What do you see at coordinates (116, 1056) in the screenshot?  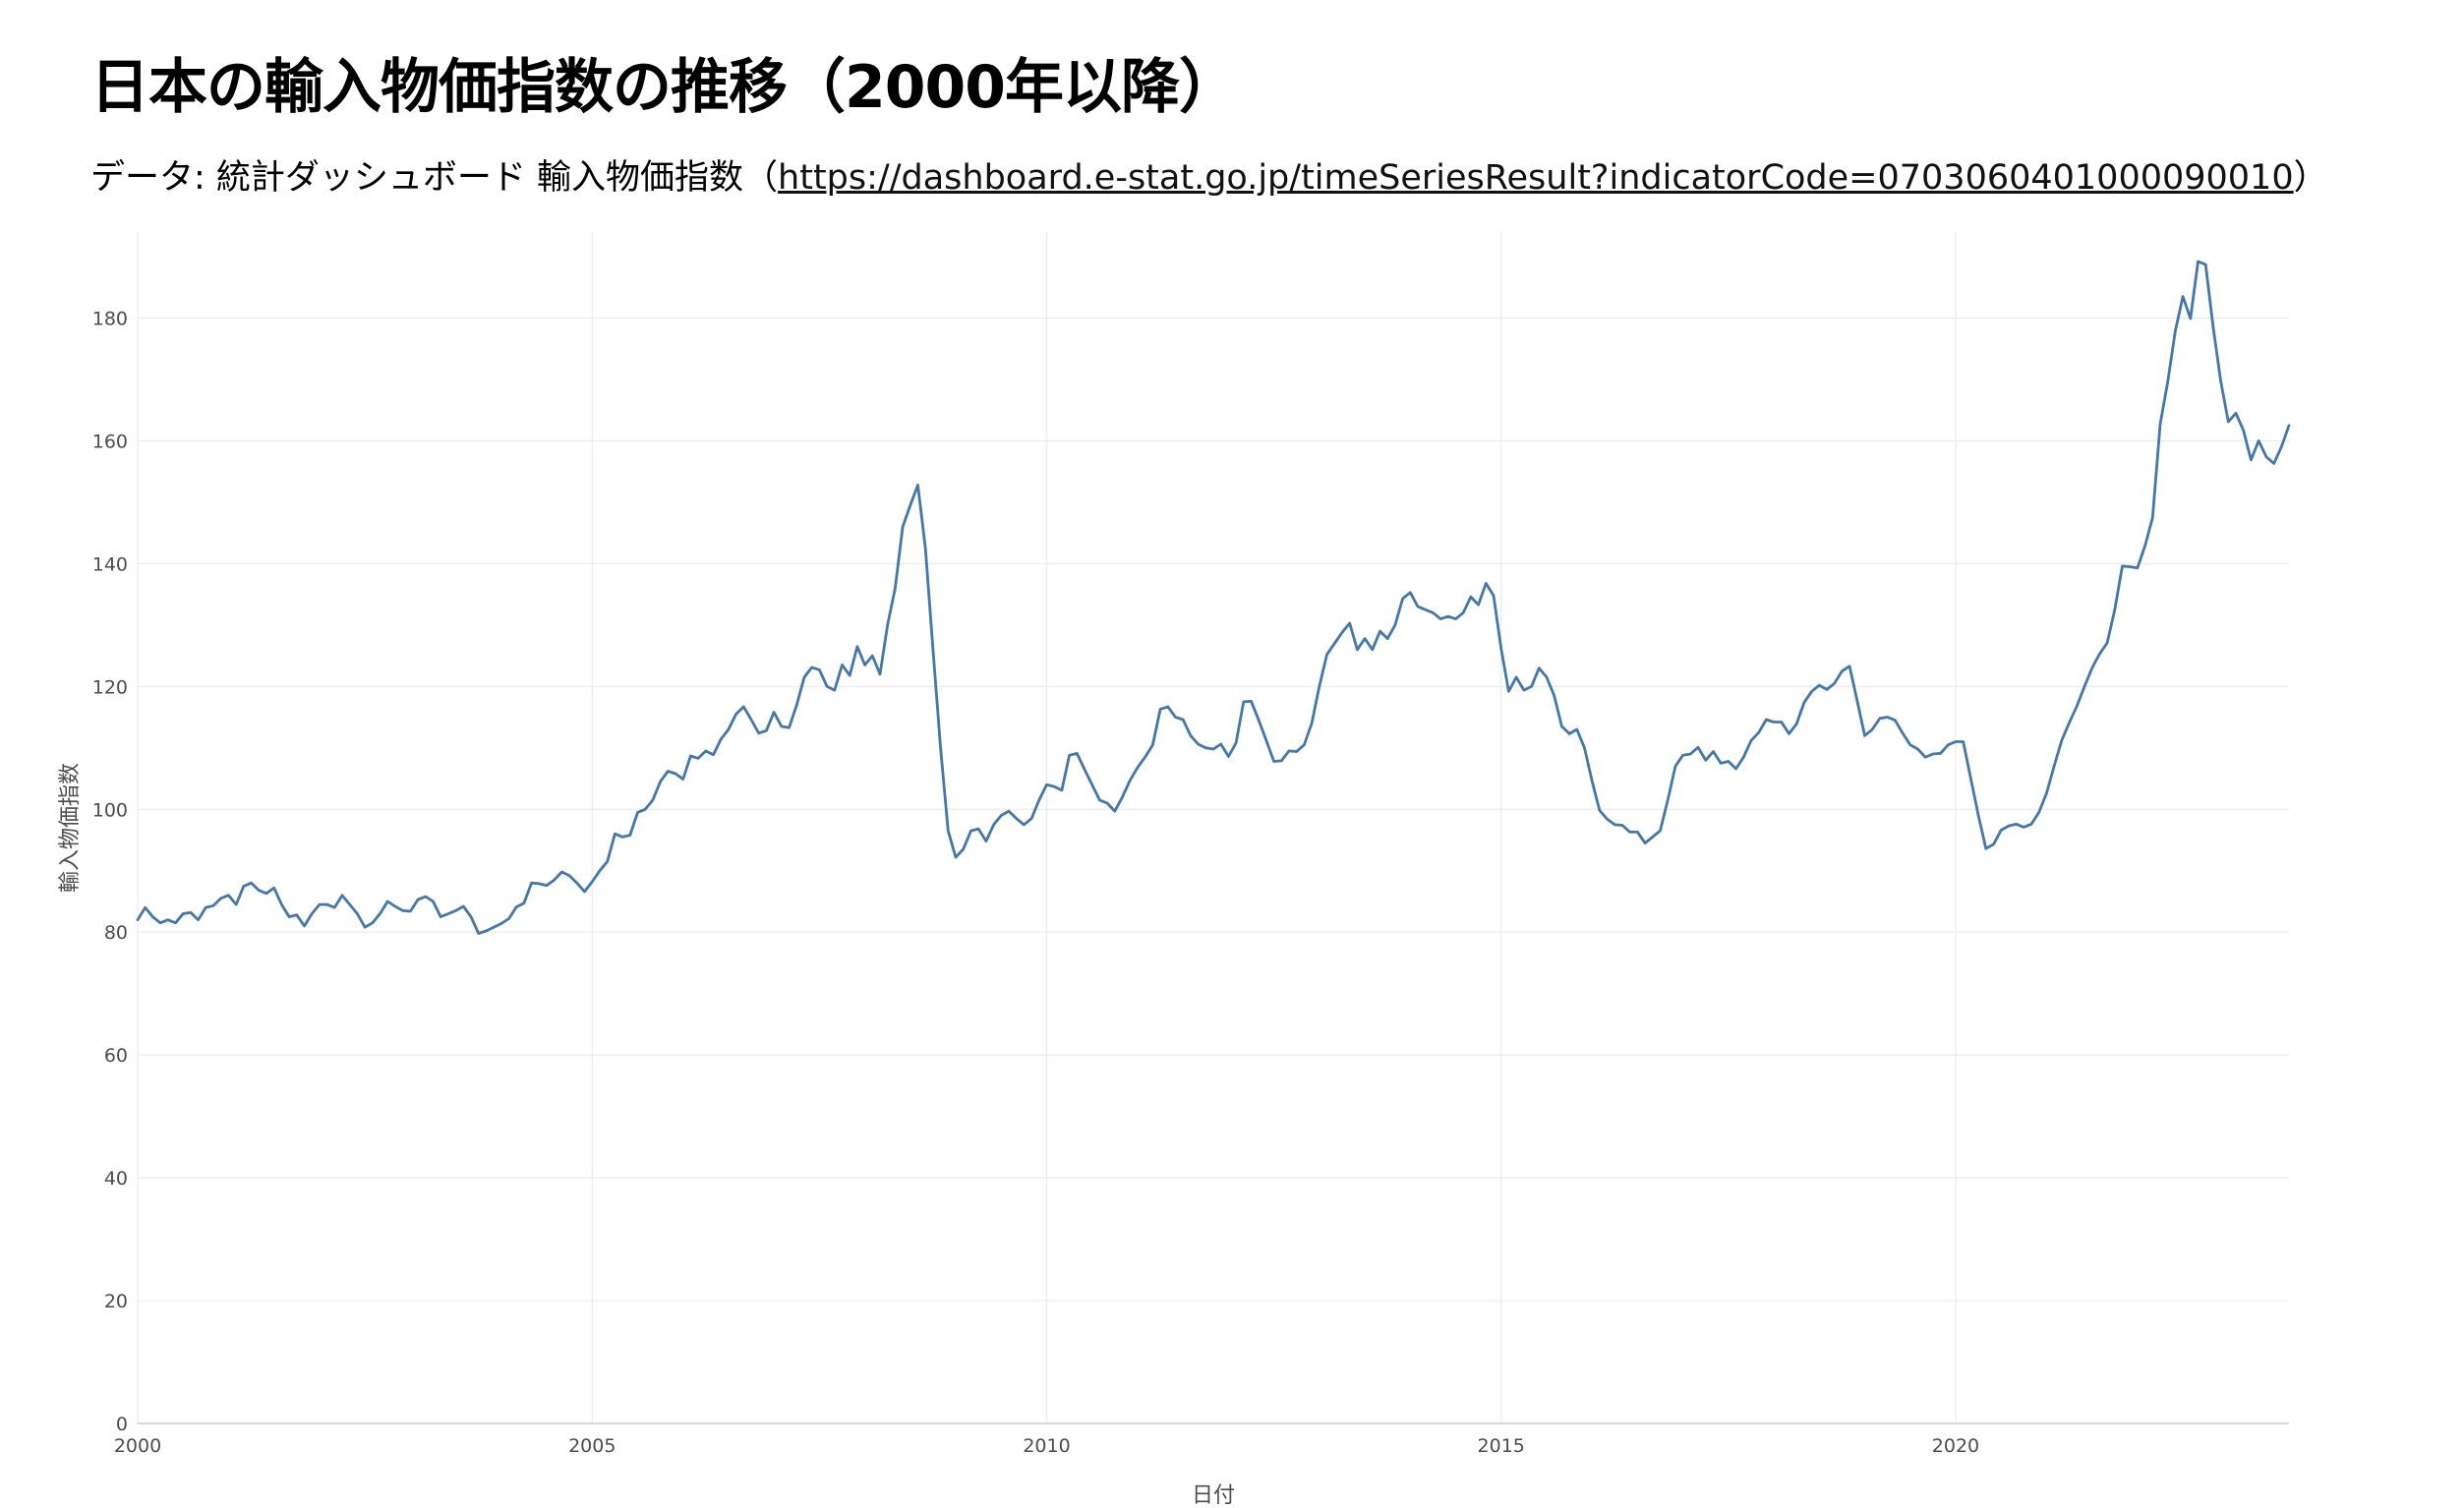 I see `y-tick-label: 60` at bounding box center [116, 1056].